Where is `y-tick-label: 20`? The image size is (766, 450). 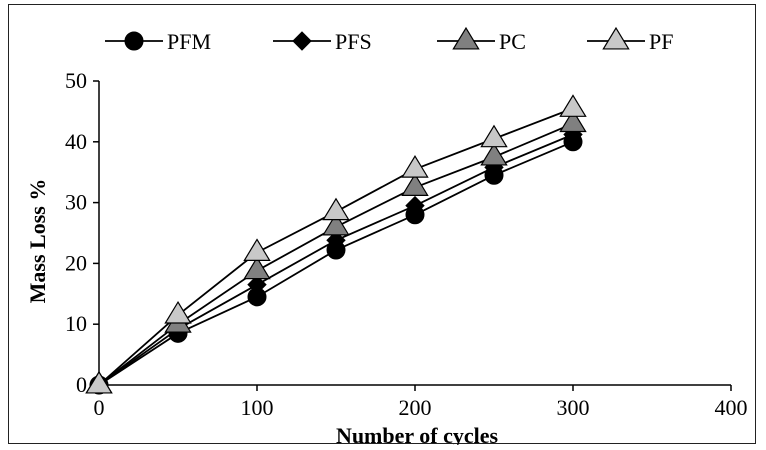 y-tick-label: 20 is located at coordinates (76, 262).